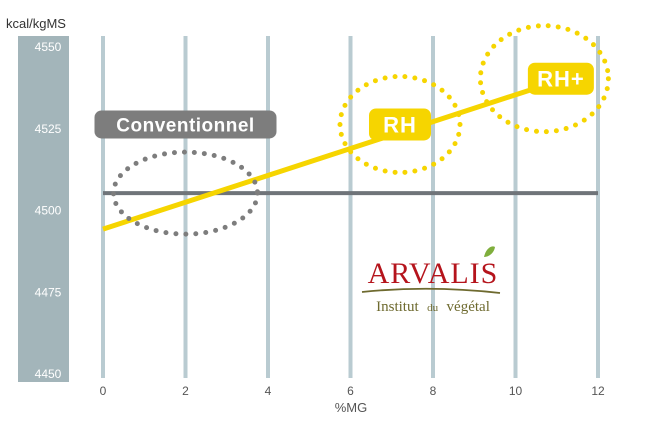  Describe the element at coordinates (351, 407) in the screenshot. I see `x-axis-label: %MG` at that location.